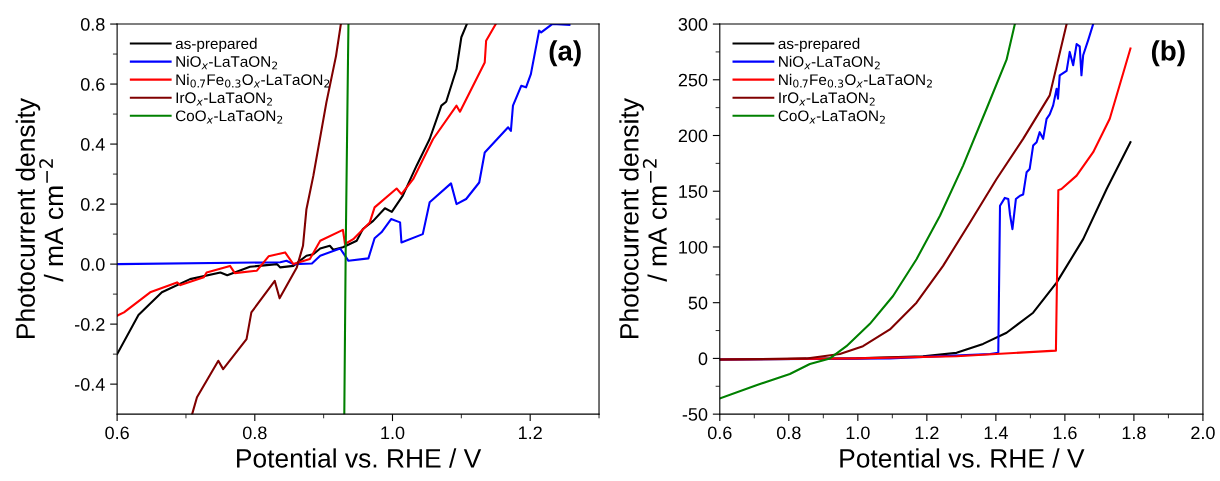 This screenshot has height=481, width=1220. Describe the element at coordinates (1065, 433) in the screenshot. I see `x-tick-label: 1.6` at that location.